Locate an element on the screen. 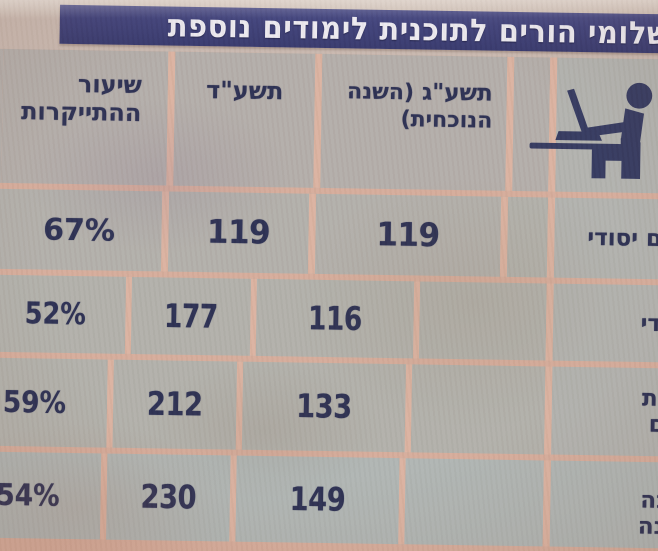 The width and height of the screenshot is (658, 551). row-label: חטיבת ביניים is located at coordinates (649, 413).